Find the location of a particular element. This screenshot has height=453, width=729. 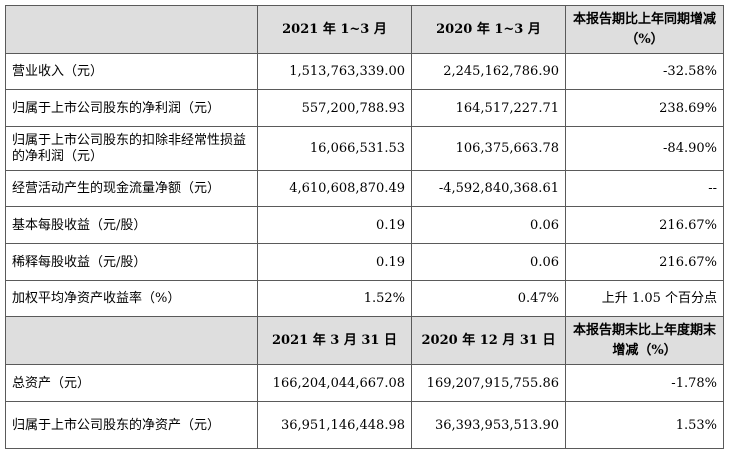

value-prior: 169,207,915,755.86 is located at coordinates (488, 383).